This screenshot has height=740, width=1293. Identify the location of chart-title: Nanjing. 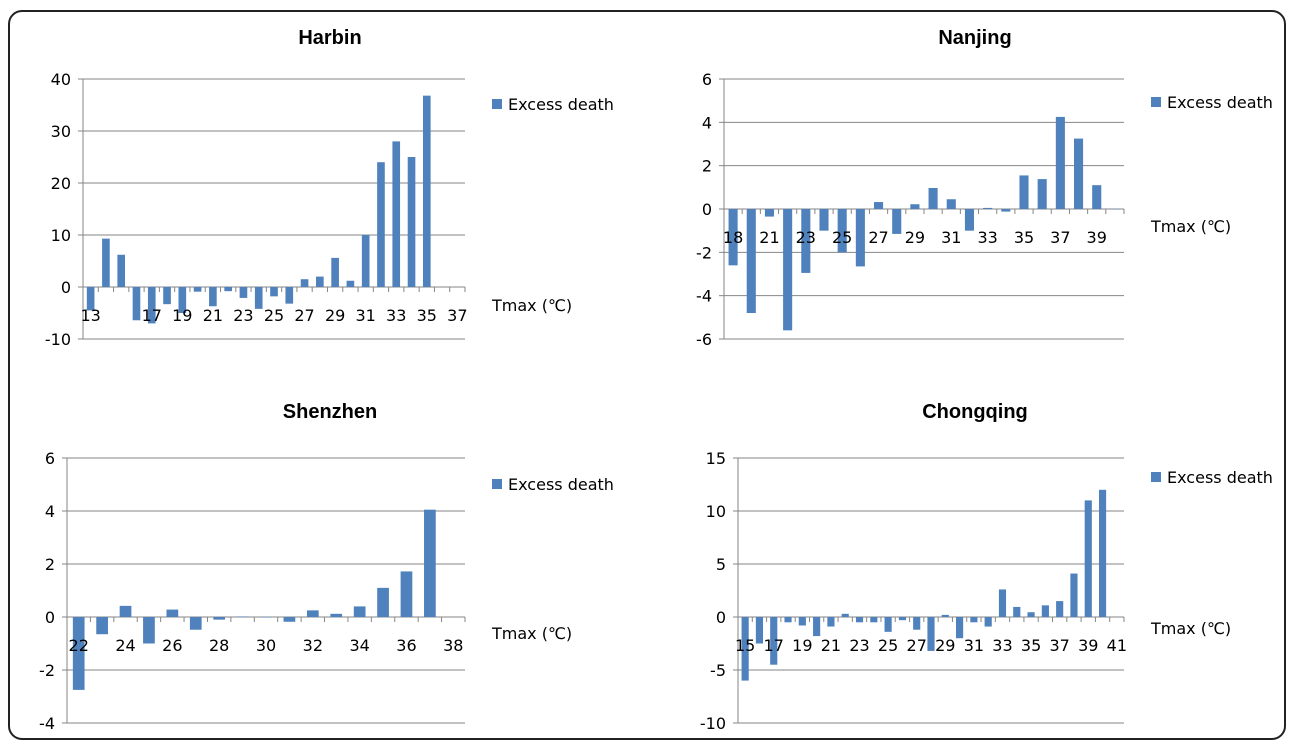
(974, 38).